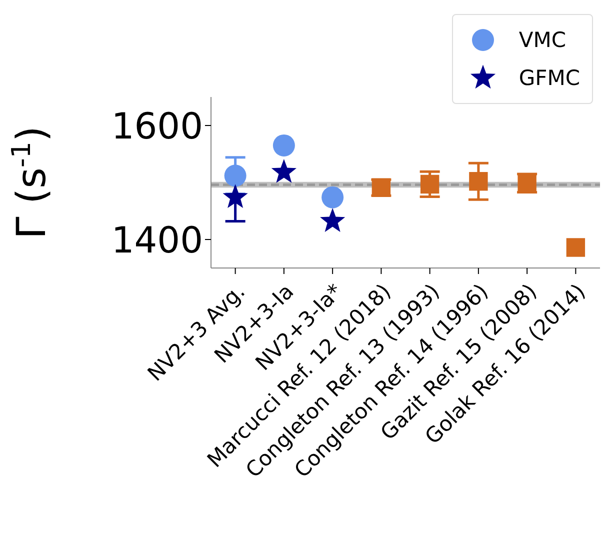  What do you see at coordinates (157, 127) in the screenshot?
I see `y-tick-label: 1600` at bounding box center [157, 127].